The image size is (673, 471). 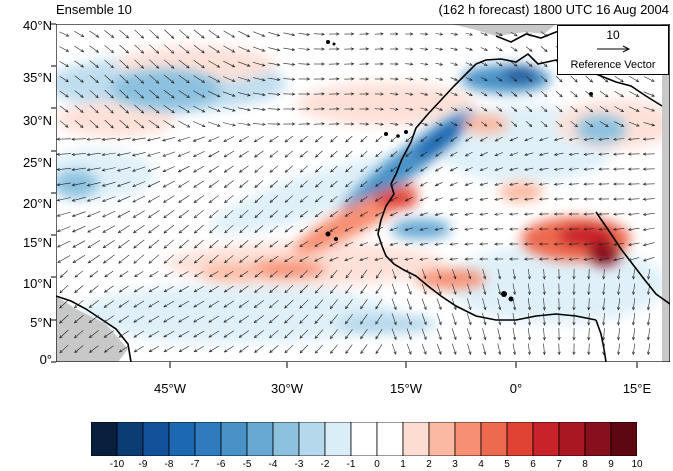 I want to click on colorbar-label: 1, so click(x=403, y=464).